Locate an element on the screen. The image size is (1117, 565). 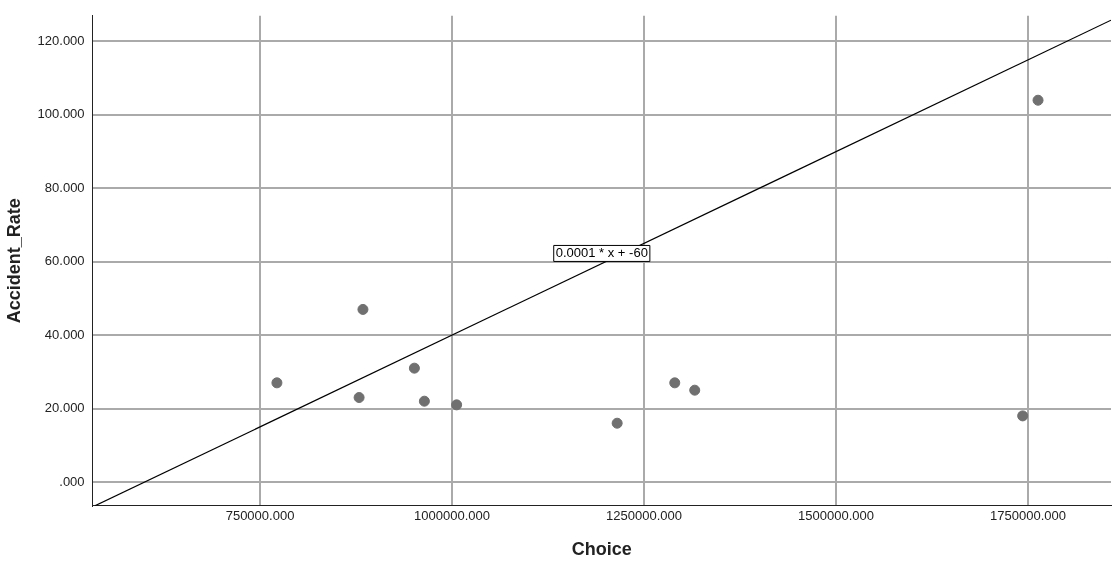
x-tick-label: 750000.000 is located at coordinates (260, 516).